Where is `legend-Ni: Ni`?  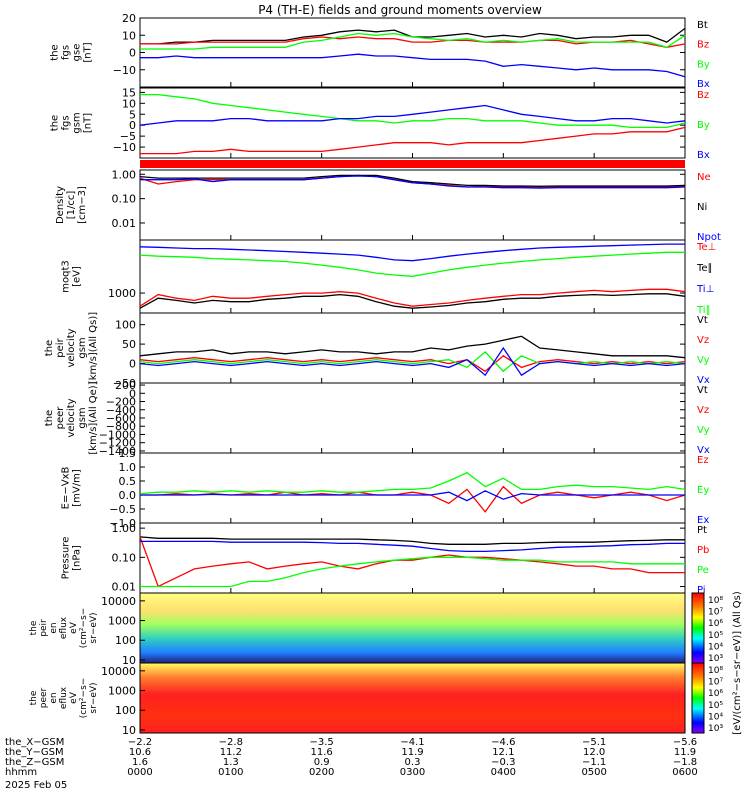 legend-Ni: Ni is located at coordinates (702, 207).